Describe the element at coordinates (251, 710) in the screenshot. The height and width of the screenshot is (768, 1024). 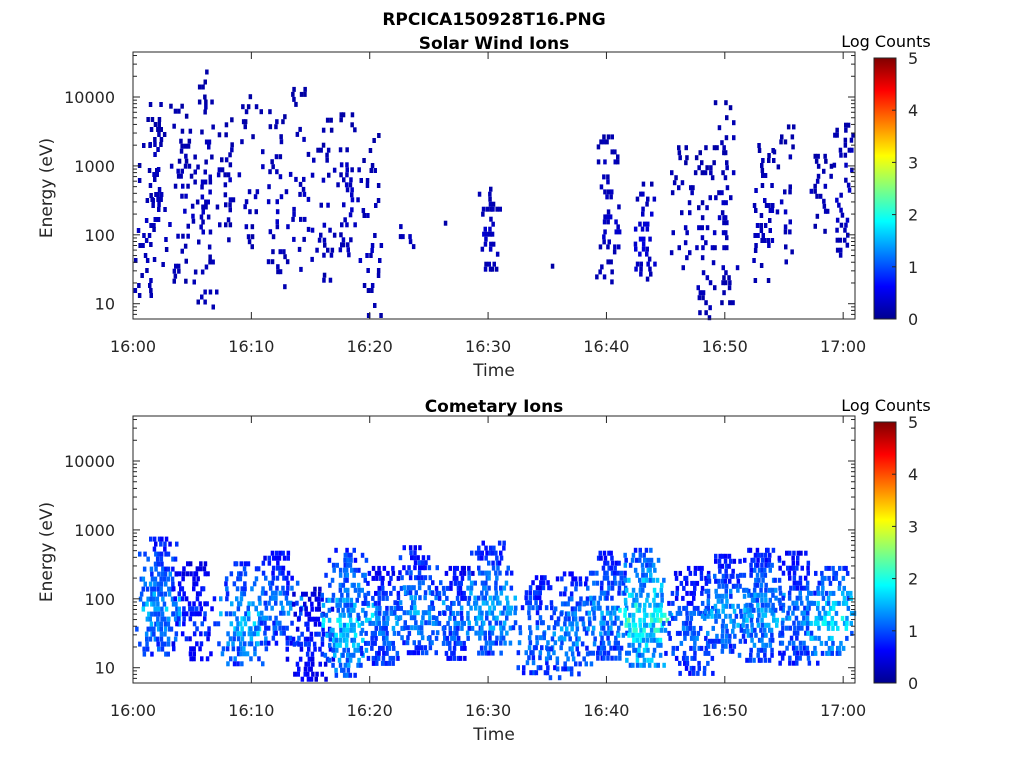
I see `x-tick-label: 16:10` at that location.